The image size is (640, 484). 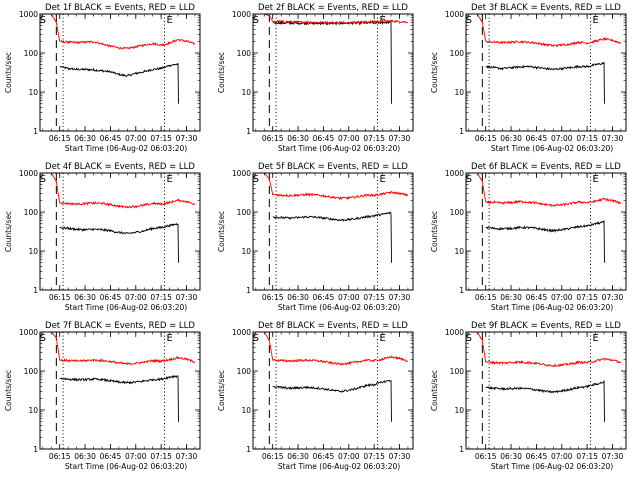 I want to click on panel-title: Det 9f BLACK = Events, RED = LLD, so click(x=546, y=326).